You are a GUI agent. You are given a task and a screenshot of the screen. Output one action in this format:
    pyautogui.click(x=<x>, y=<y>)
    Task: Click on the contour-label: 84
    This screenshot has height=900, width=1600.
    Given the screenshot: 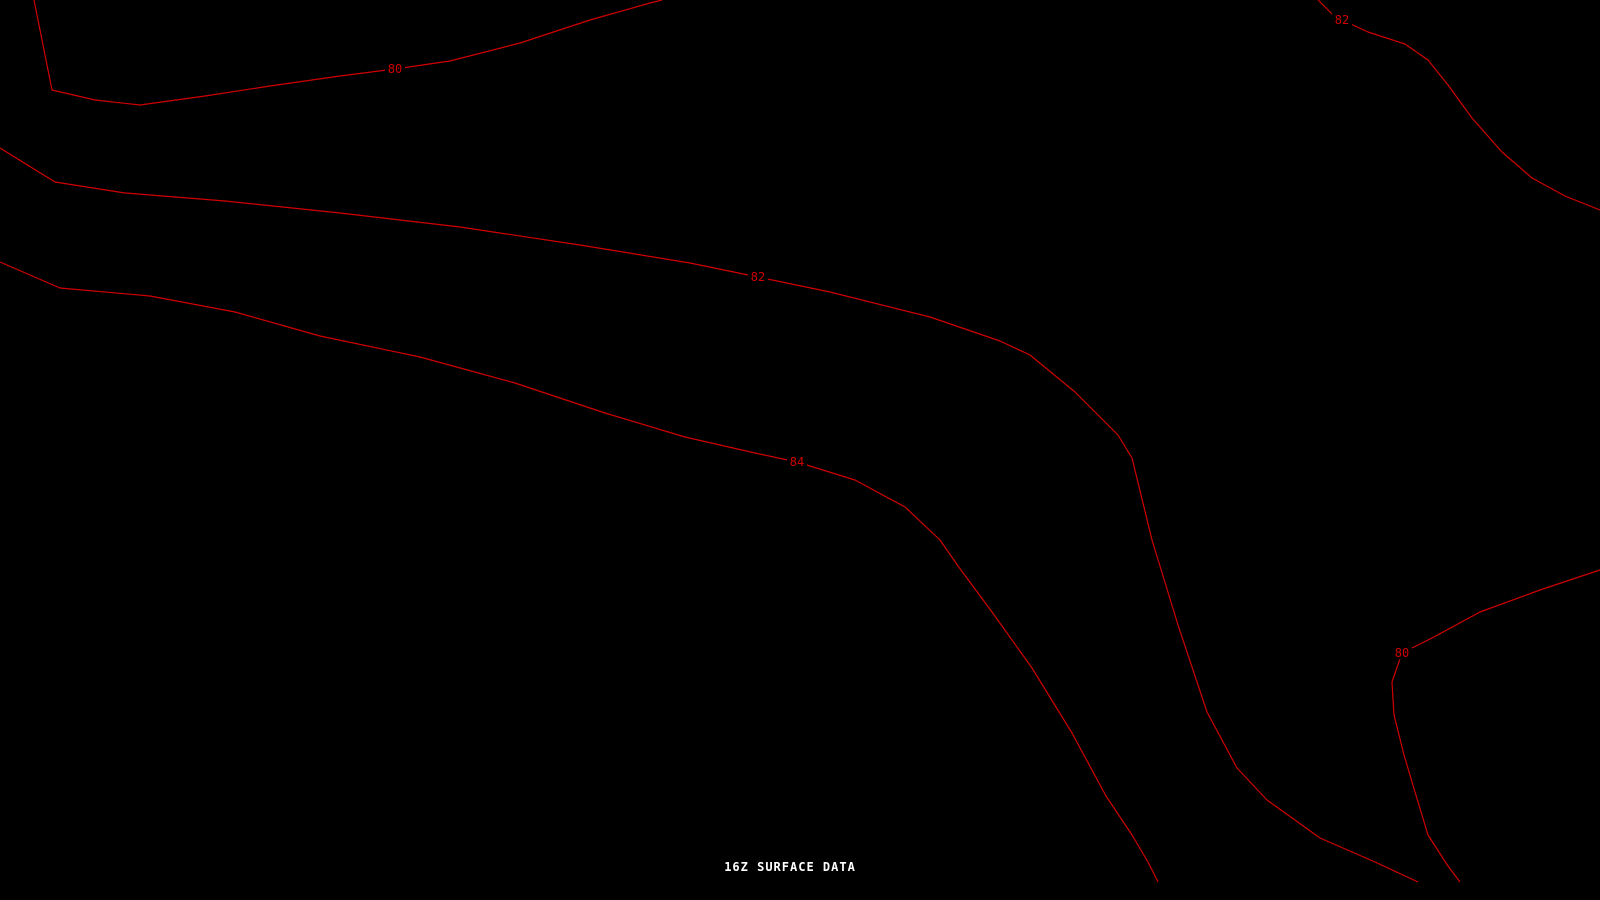 What is the action you would take?
    pyautogui.click(x=797, y=462)
    